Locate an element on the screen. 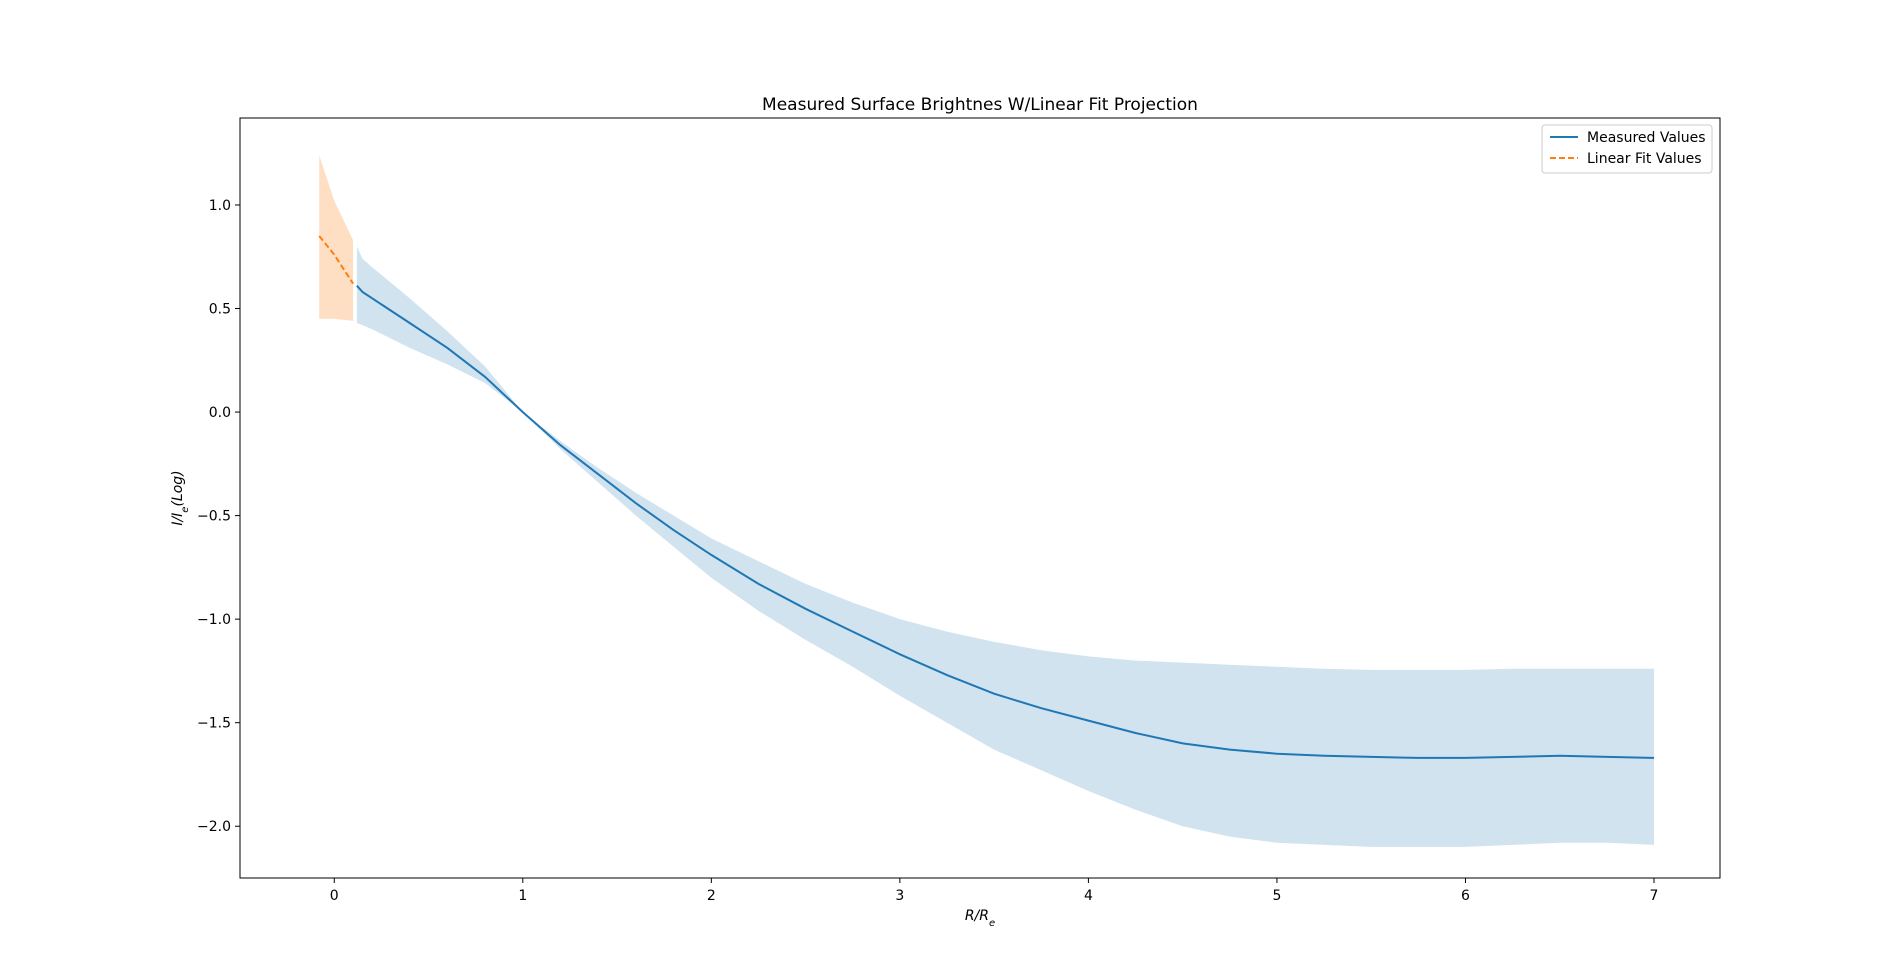  y-tick-label: 0.0 is located at coordinates (220, 413).